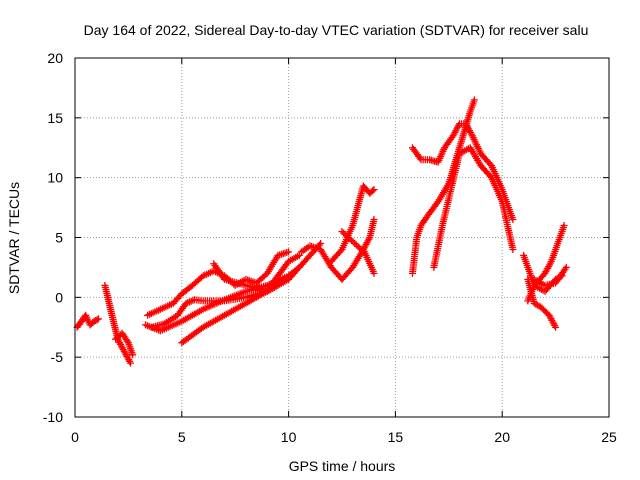 The image size is (640, 480). I want to click on y-tick-label: 20, so click(55, 58).